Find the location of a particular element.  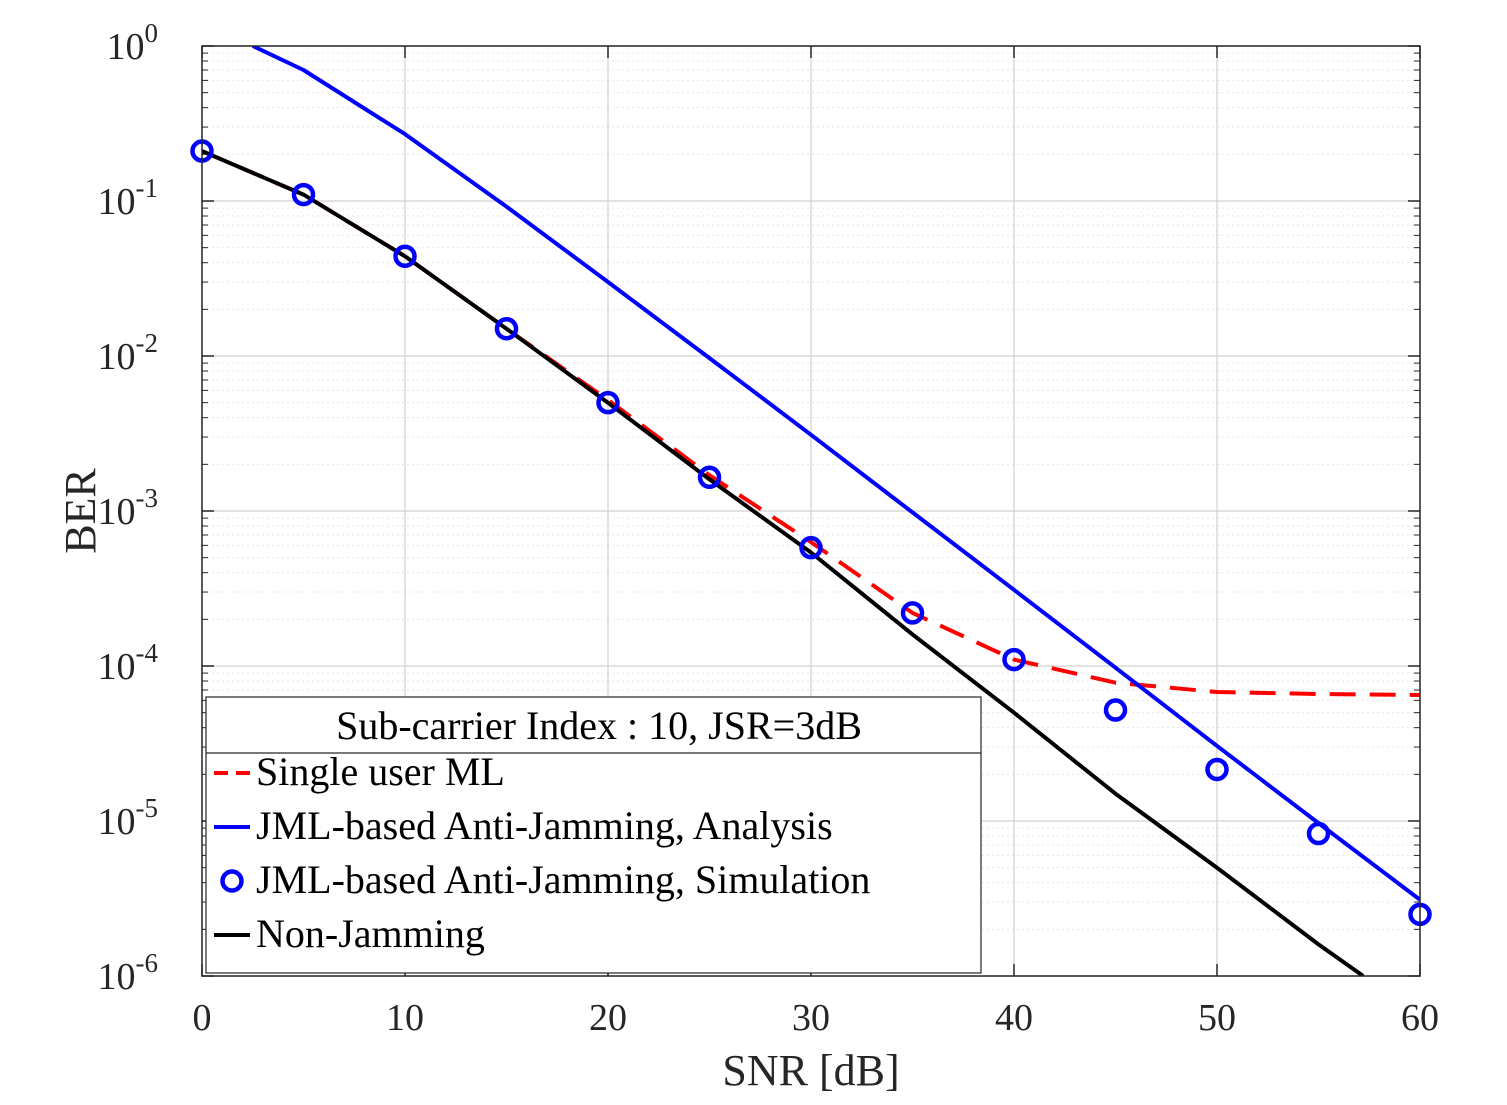

legend-title: Sub-carrier Index : 10, JSR=3dB is located at coordinates (599, 725).